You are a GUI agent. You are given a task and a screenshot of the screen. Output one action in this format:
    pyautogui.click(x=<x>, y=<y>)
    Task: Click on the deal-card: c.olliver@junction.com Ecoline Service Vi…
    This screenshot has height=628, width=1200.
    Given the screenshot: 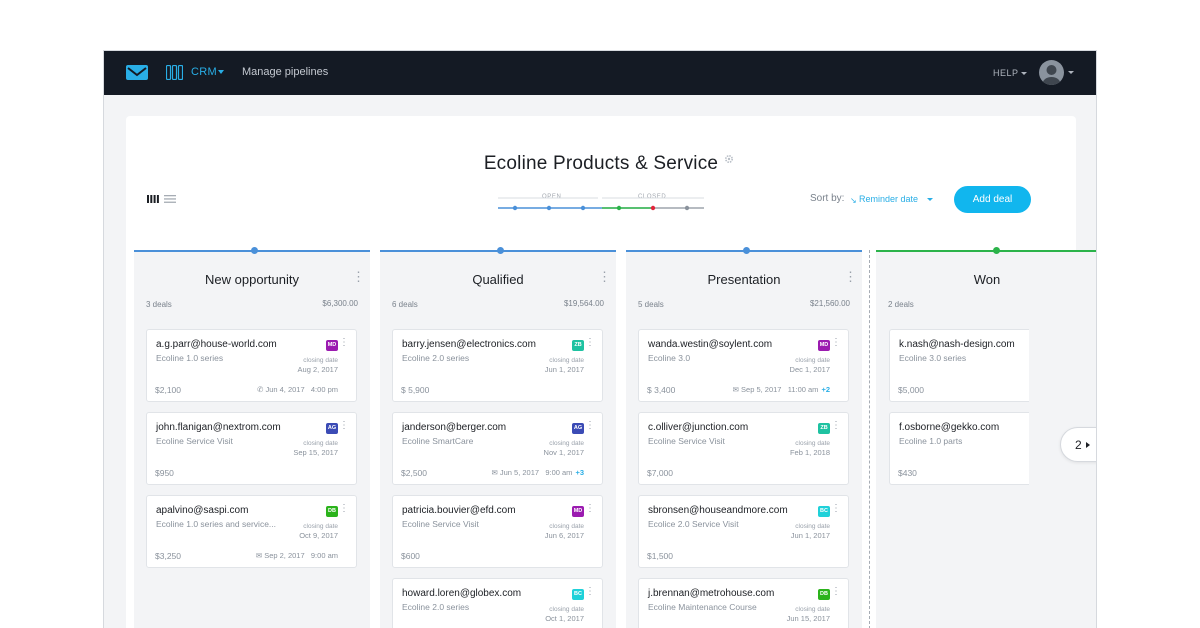 What is the action you would take?
    pyautogui.click(x=743, y=448)
    